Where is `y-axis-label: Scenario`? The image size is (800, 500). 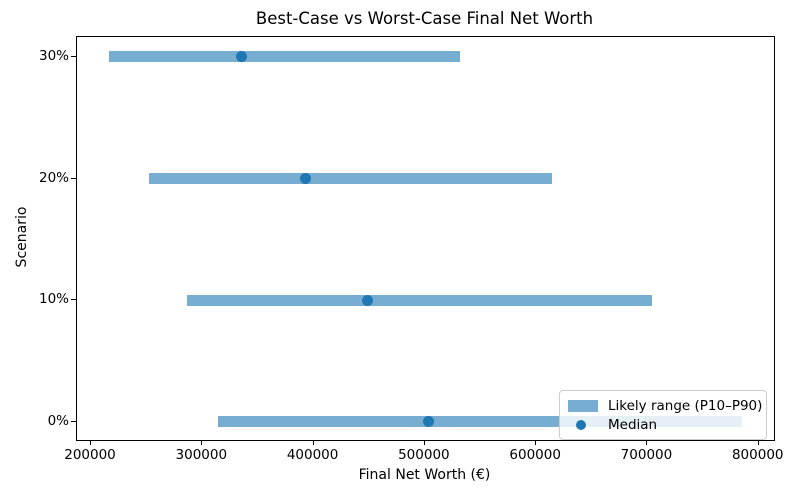
y-axis-label: Scenario is located at coordinates (22, 237).